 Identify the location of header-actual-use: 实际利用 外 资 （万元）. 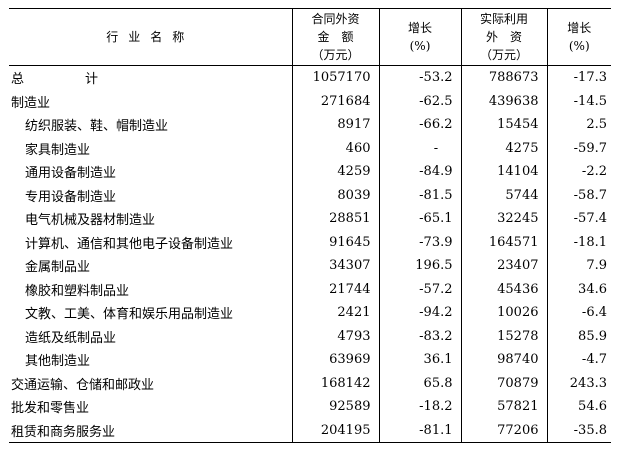
(504, 37).